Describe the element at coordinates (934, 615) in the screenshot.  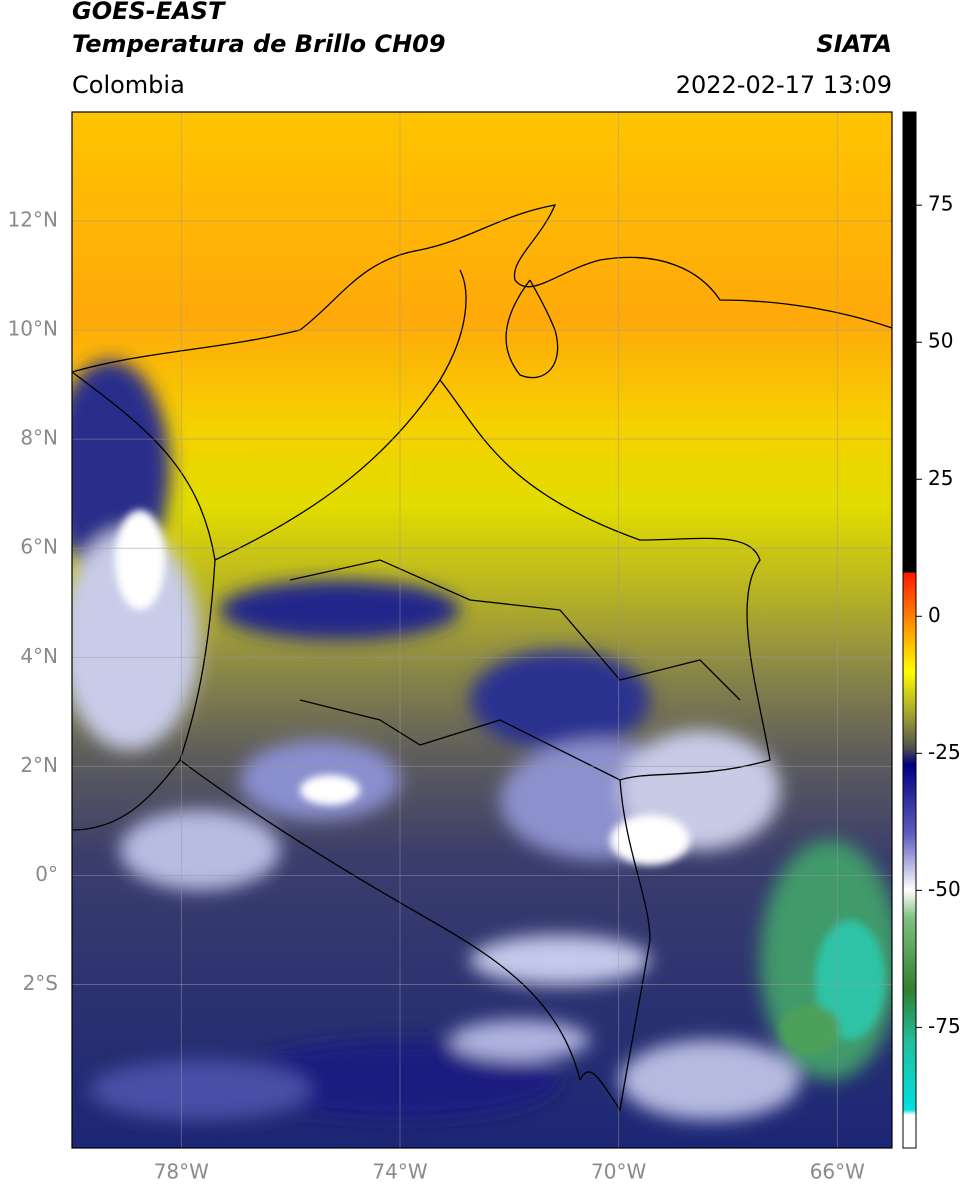
I see `colorbar-label: 0` at that location.